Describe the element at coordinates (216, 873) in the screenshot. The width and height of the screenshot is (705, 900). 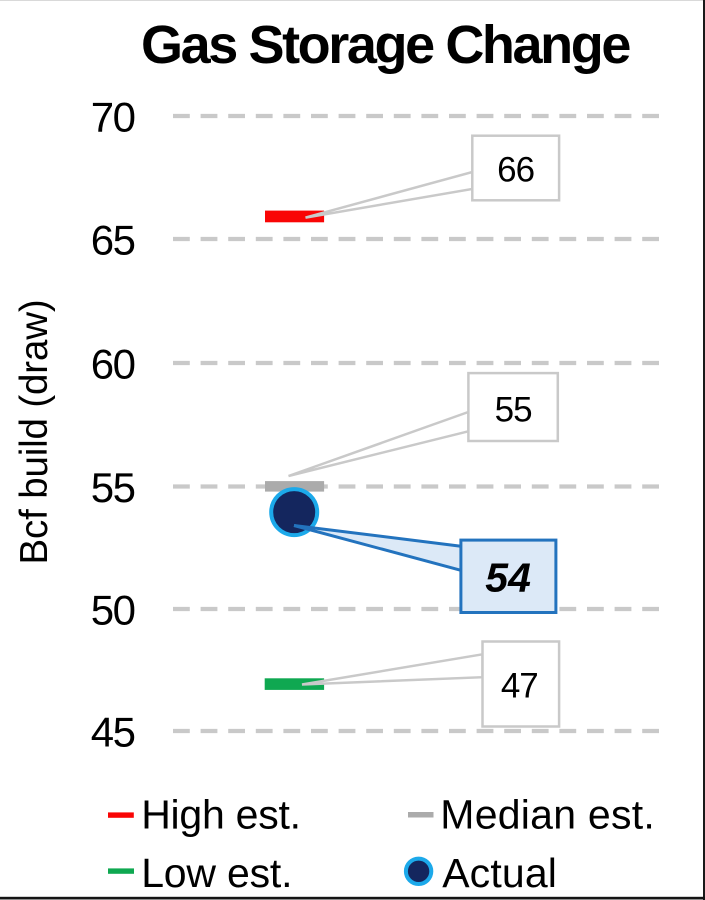
I see `svg-text: Low est.` at that location.